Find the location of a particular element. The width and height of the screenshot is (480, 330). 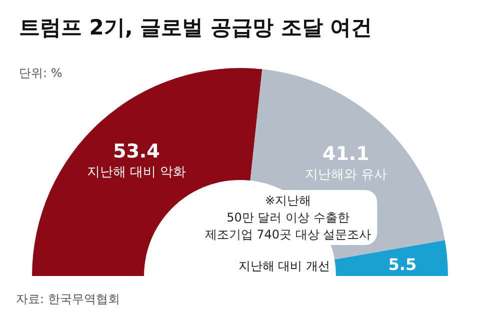

text: 자료: 한국무역협회 is located at coordinates (68, 299).